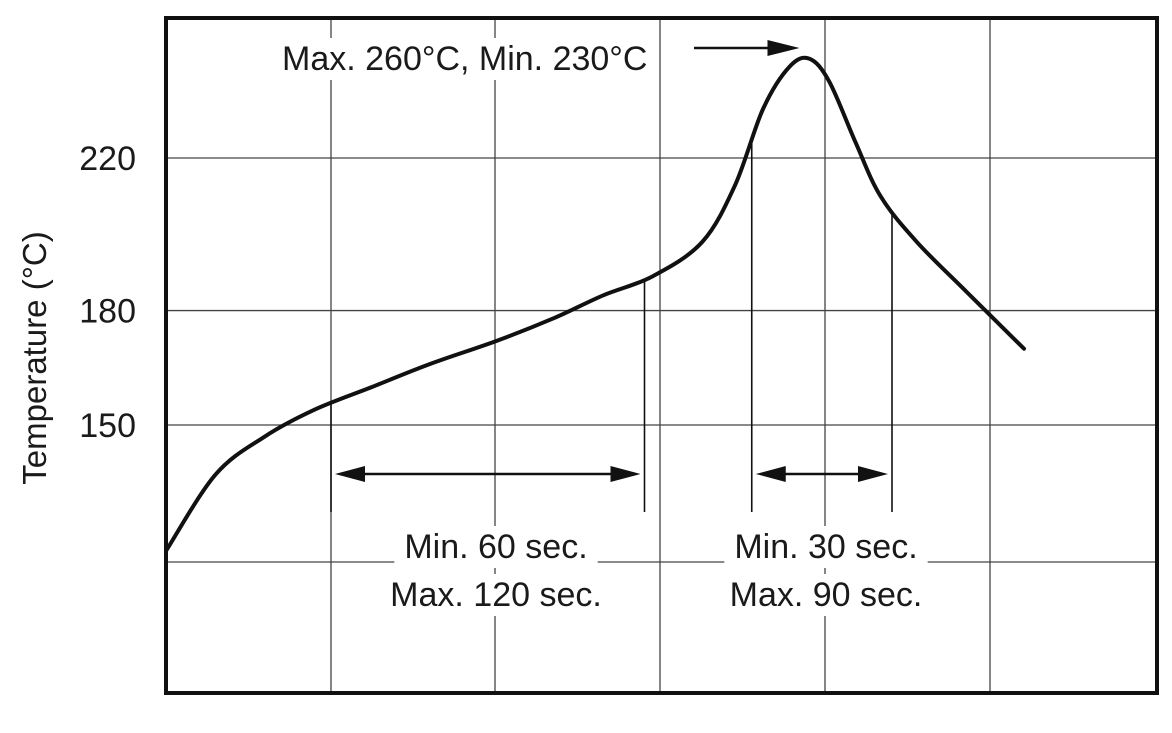 Image resolution: width=1172 pixels, height=733 pixels. I want to click on y-axis-ticks: 150 180 220, so click(107, 292).